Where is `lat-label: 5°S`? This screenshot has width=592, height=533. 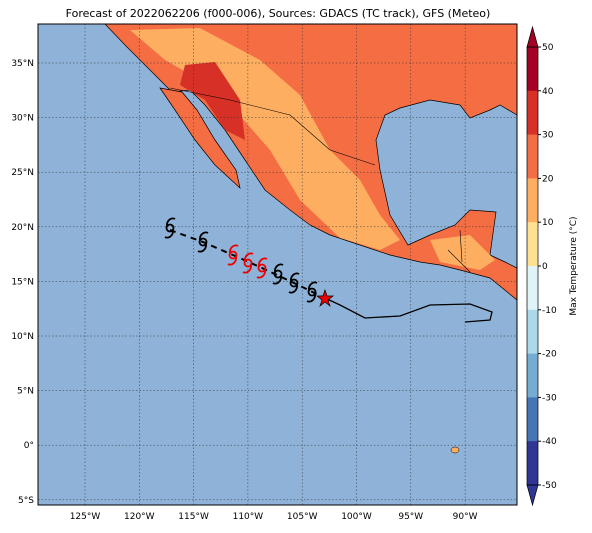
lat-label: 5°S is located at coordinates (26, 501).